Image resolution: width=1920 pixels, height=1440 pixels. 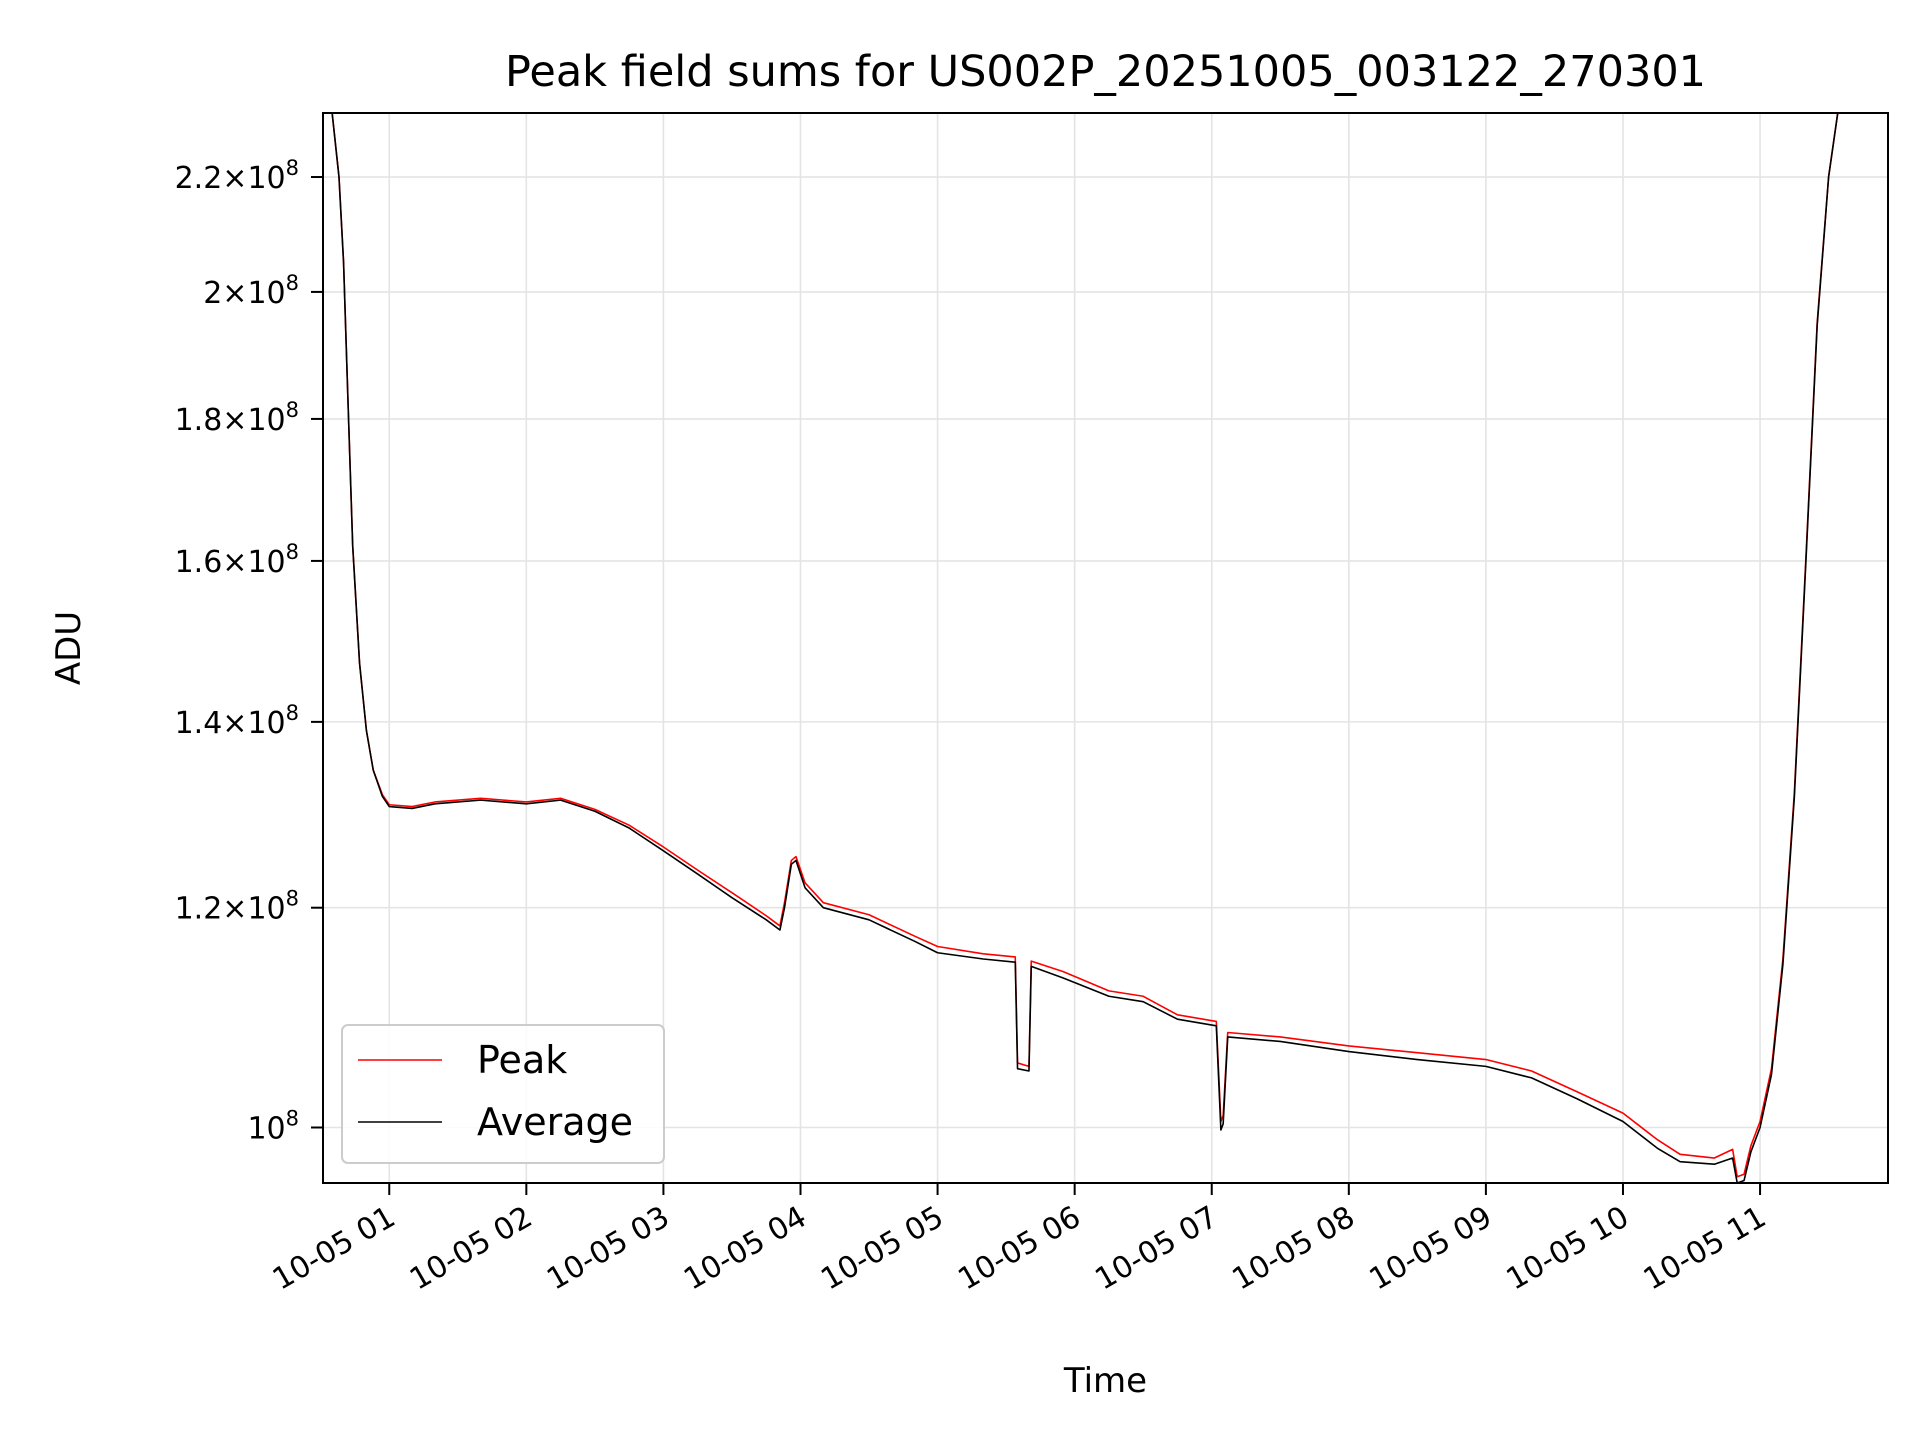 I want to click on y-tick-label: 1.2×108, so click(x=237, y=907).